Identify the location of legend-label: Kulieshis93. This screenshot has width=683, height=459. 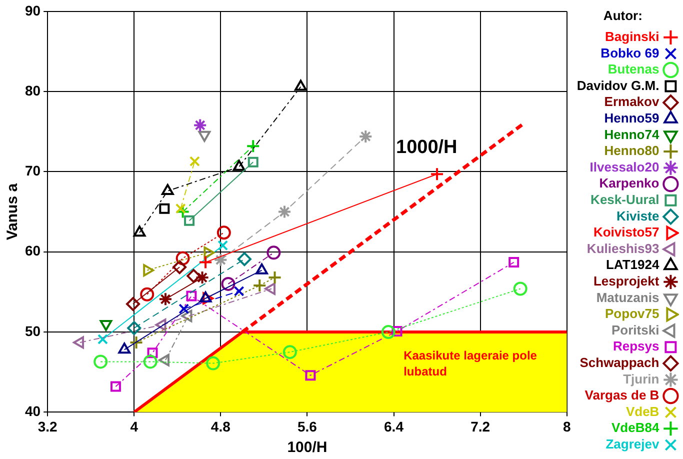
(623, 248).